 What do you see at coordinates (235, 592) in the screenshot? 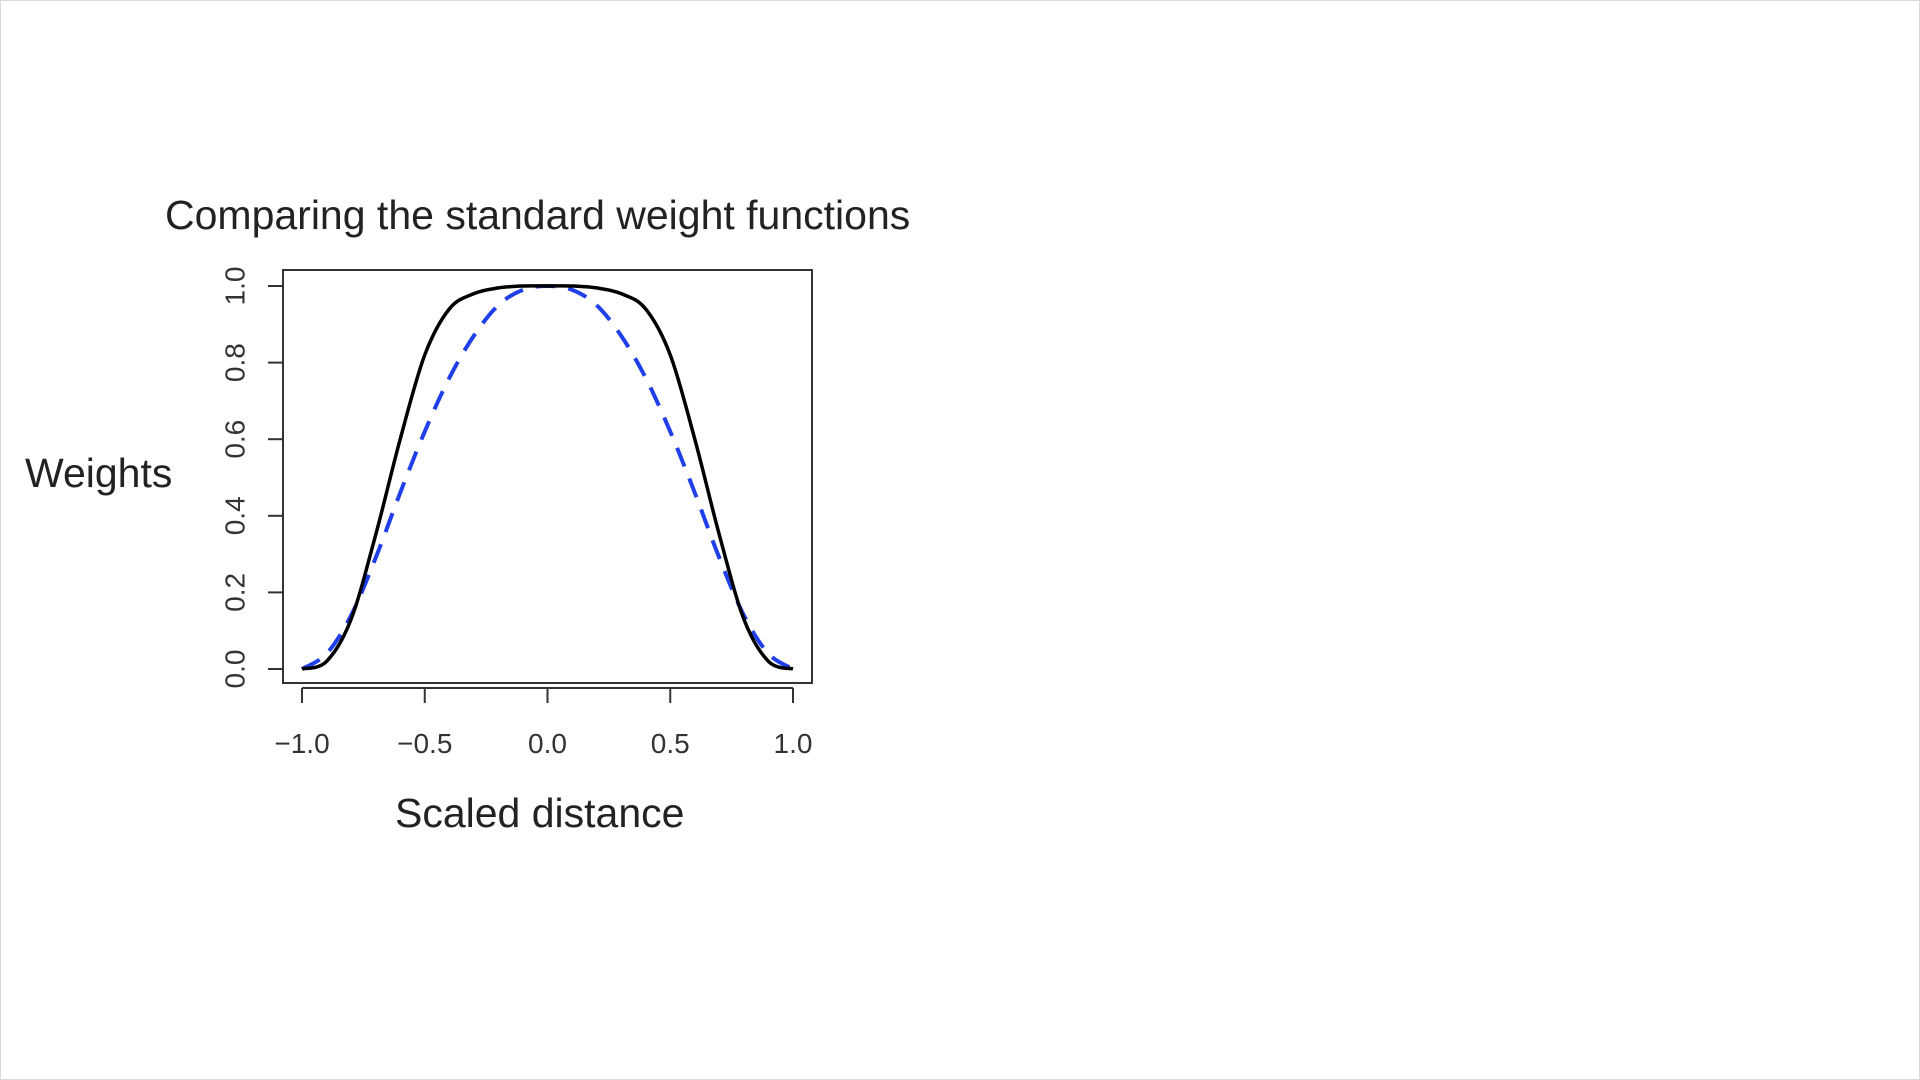
I see `y-tick-label: 0.2` at bounding box center [235, 592].